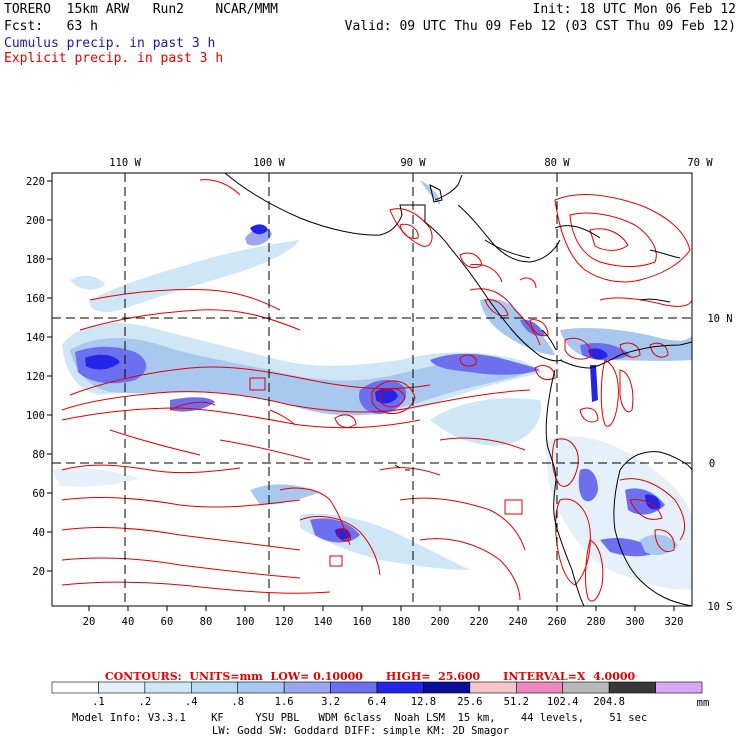  What do you see at coordinates (518, 622) in the screenshot?
I see `x-tick-label: 240` at bounding box center [518, 622].